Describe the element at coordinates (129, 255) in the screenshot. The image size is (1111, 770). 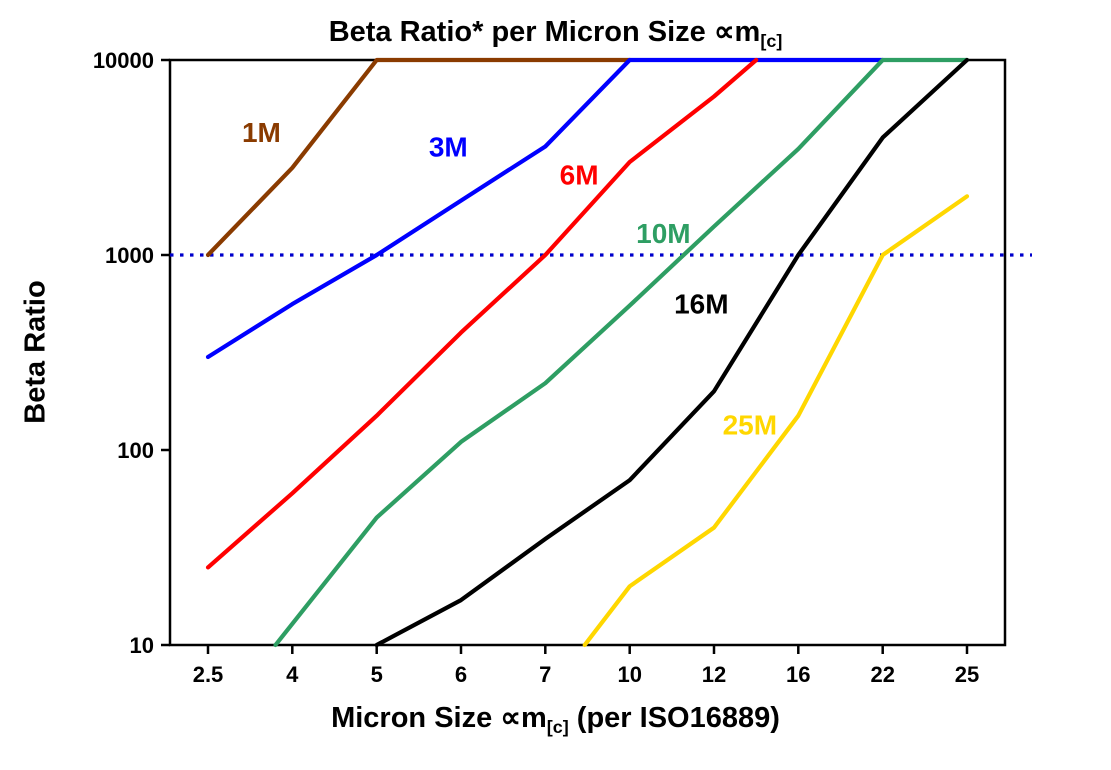
I see `y-tick-label: 1000` at that location.